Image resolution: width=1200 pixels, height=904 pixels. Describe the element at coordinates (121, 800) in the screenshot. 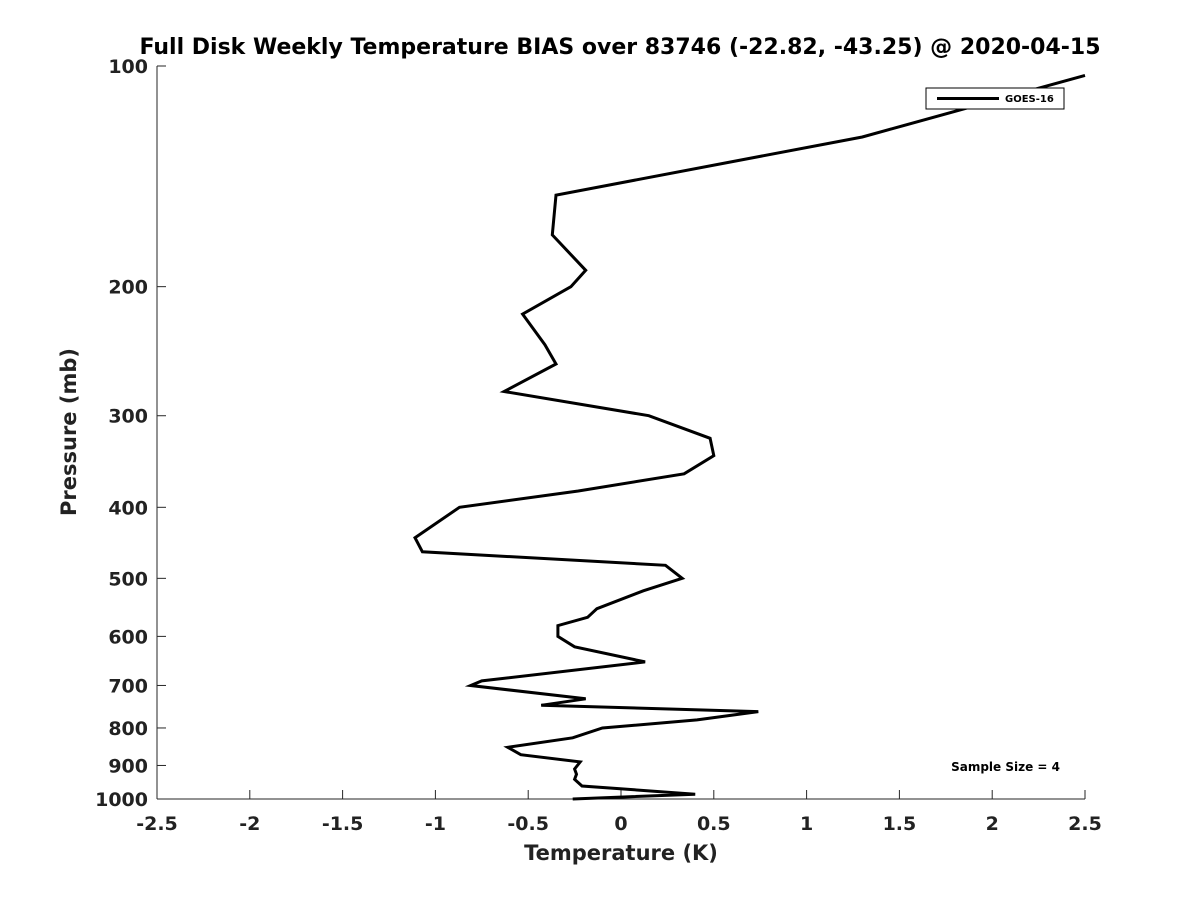

I see `y-tick-label: 1000` at that location.